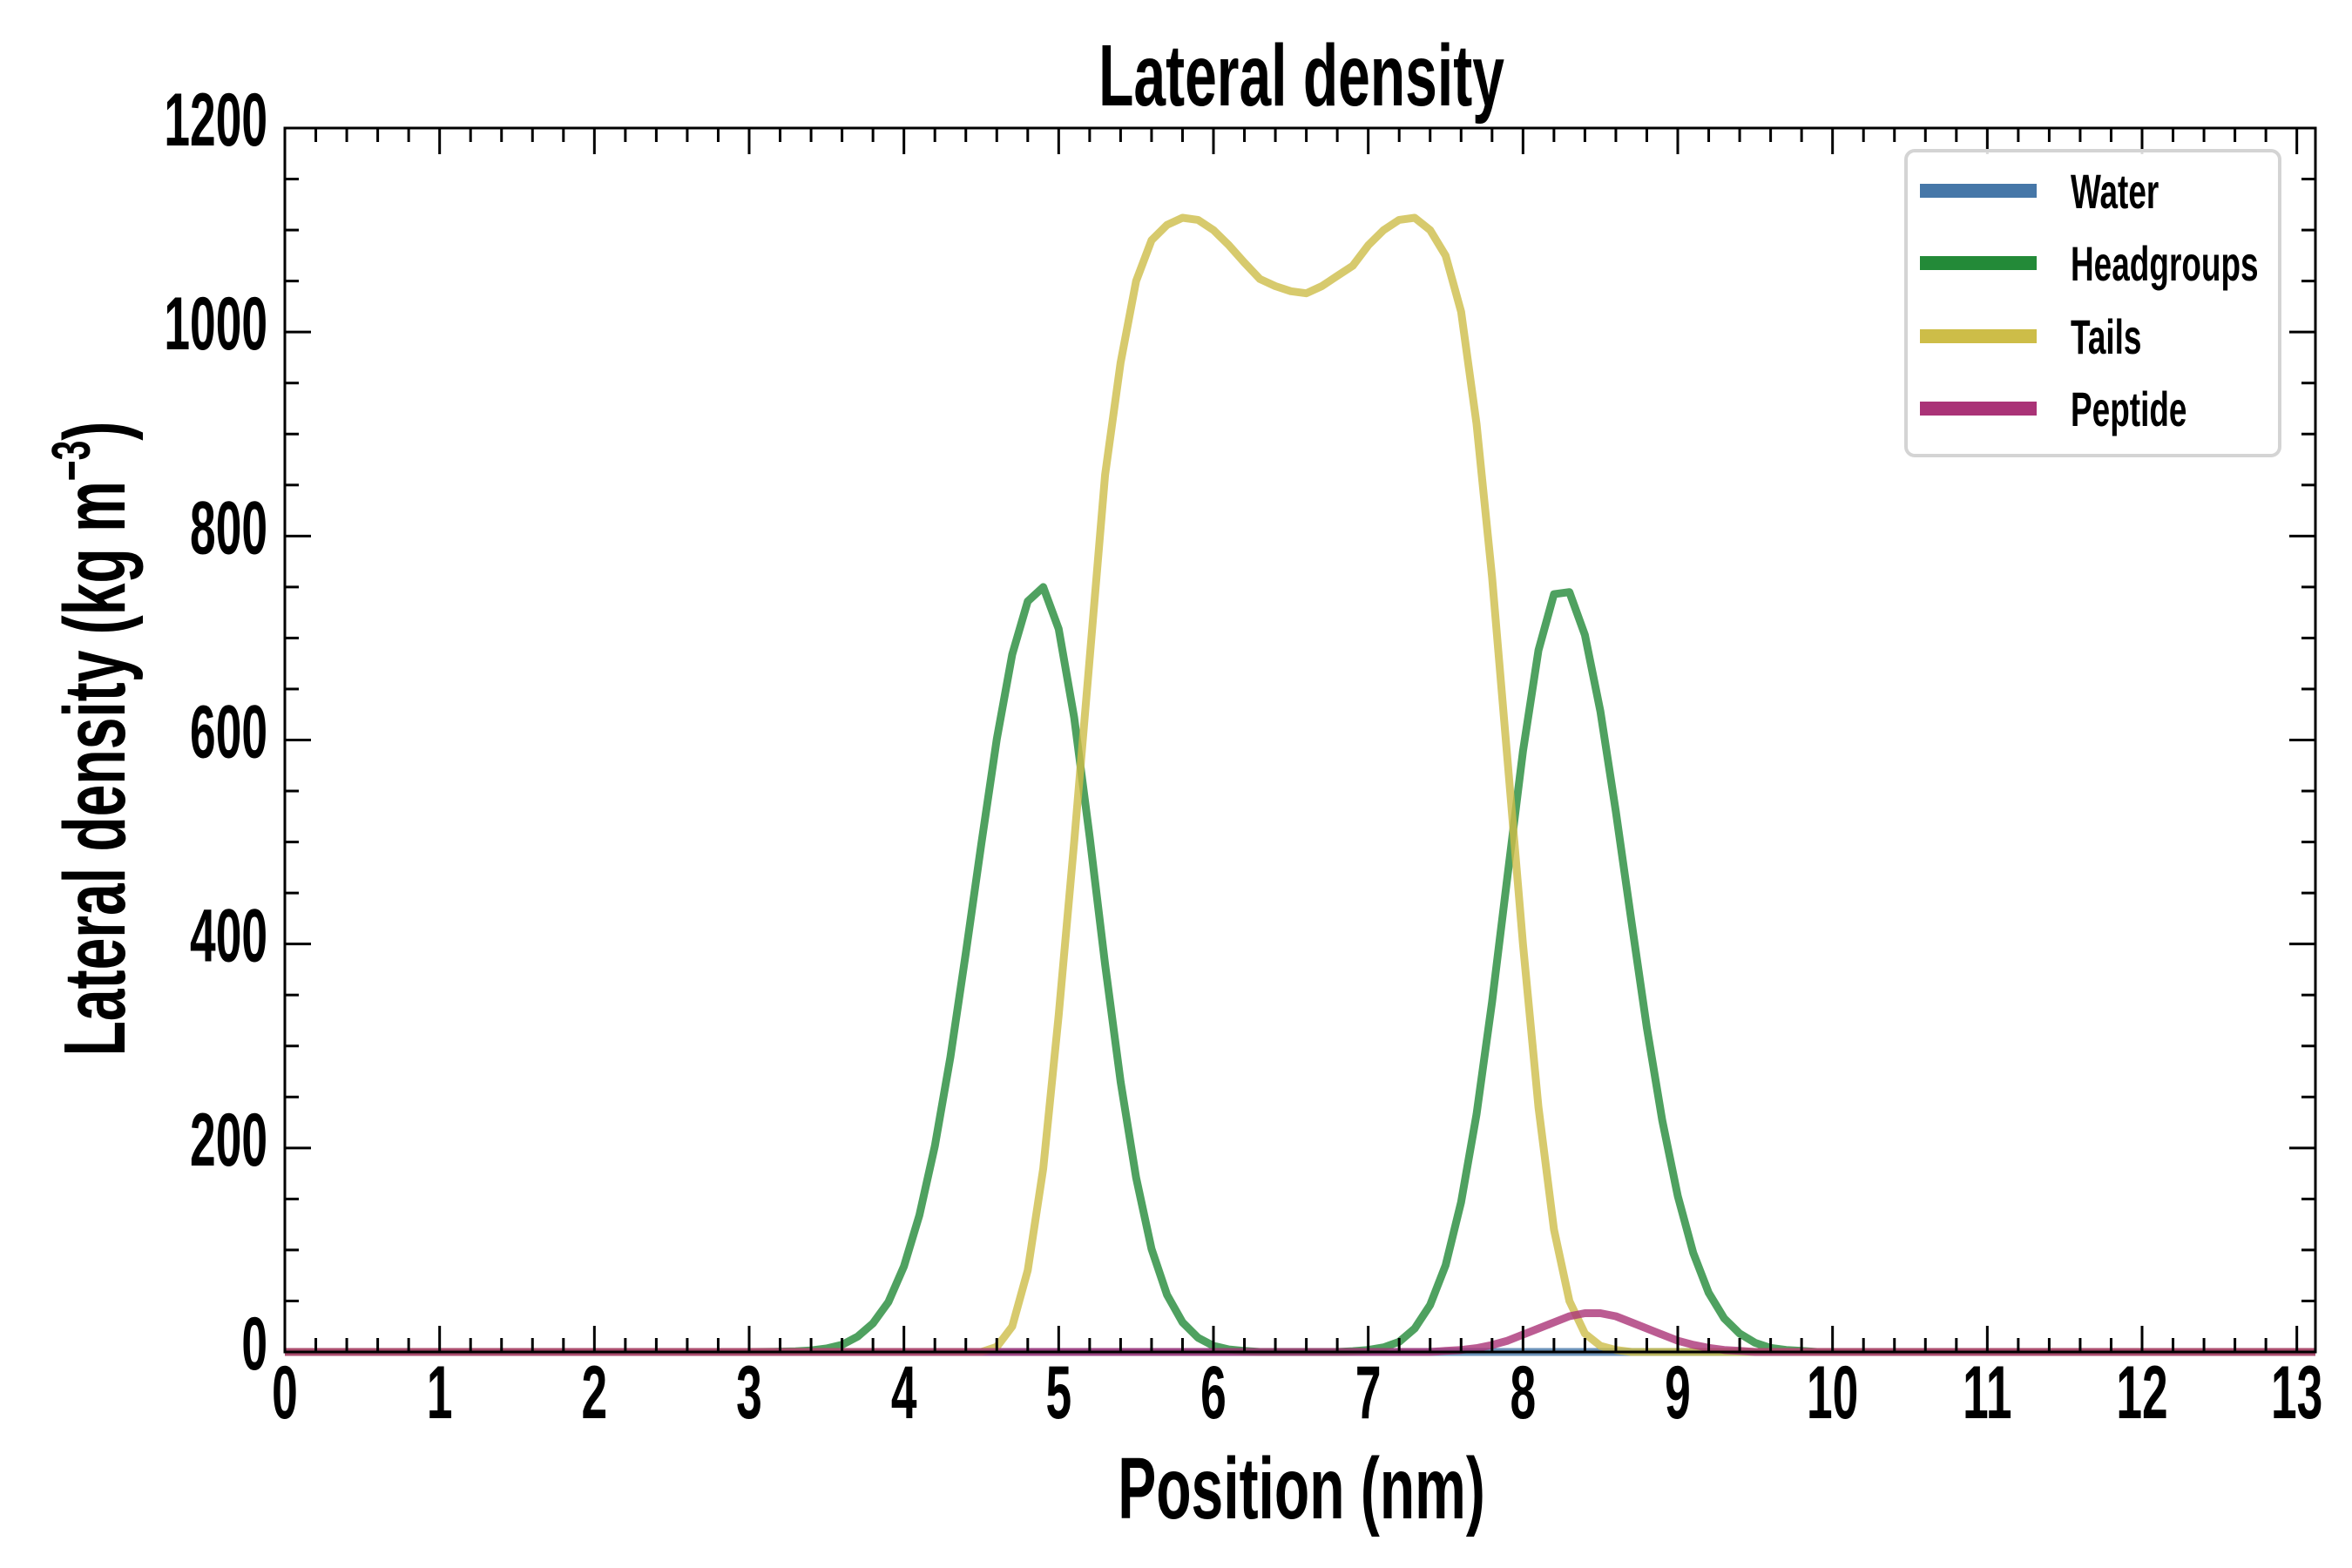 The height and width of the screenshot is (1568, 2352). I want to click on x-axis-label: Position (nm), so click(1301, 1488).